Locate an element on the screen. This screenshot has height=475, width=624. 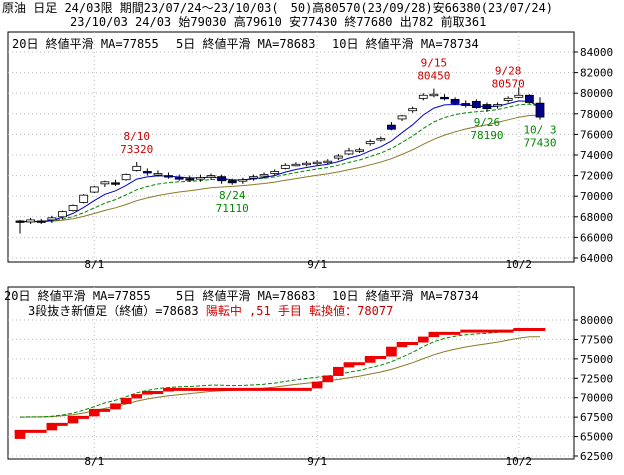
lower-ytick-label: 77500 is located at coordinates (596, 339).